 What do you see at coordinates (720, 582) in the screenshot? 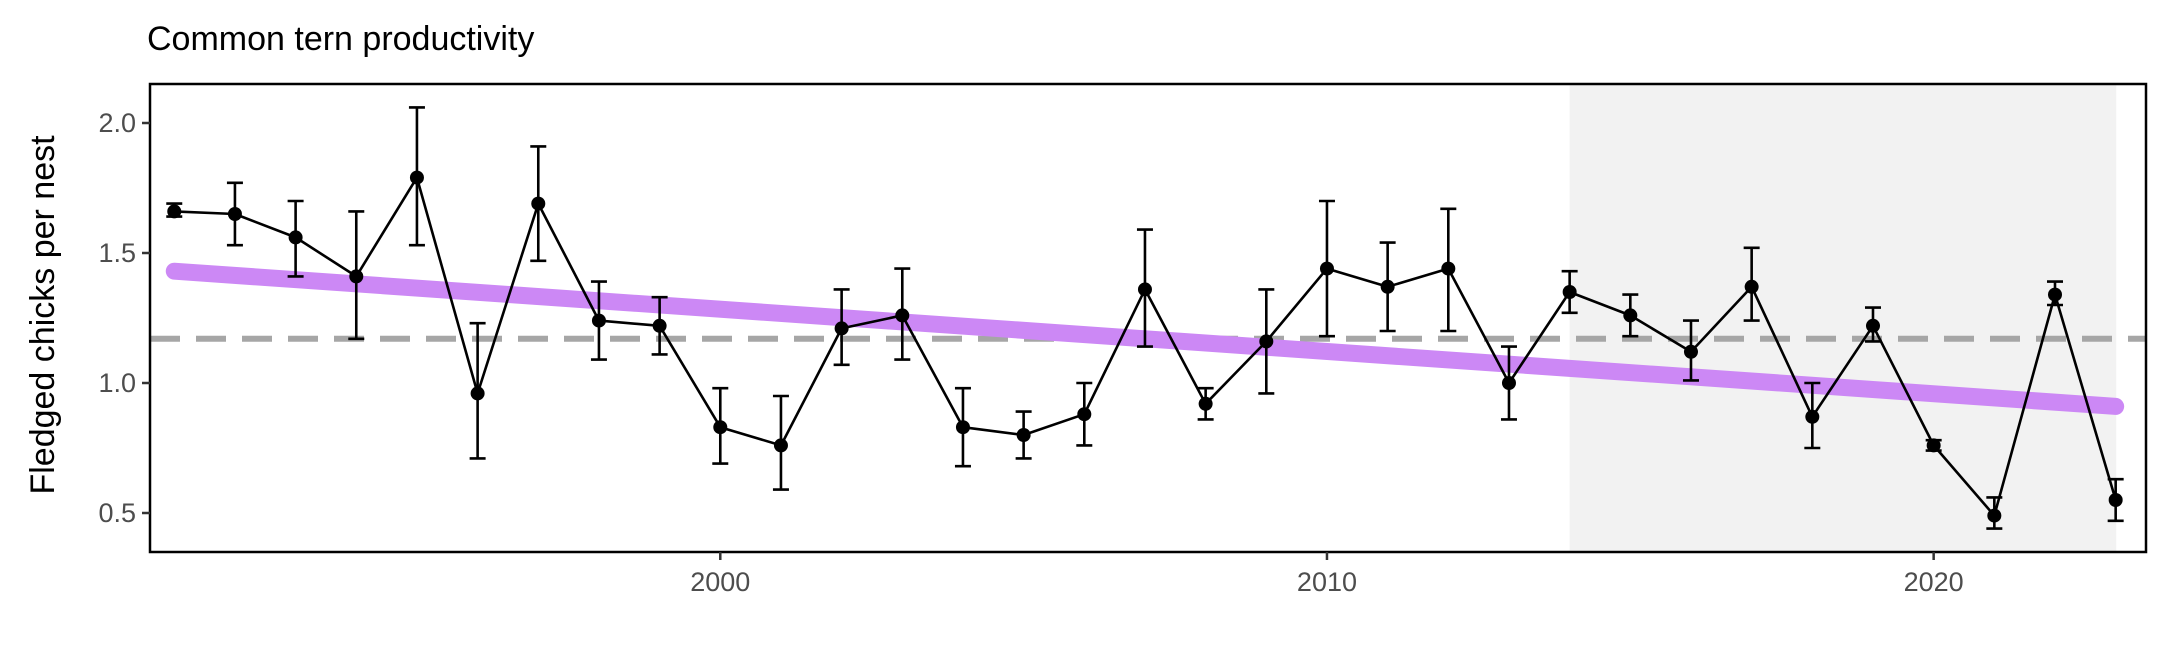
I see `x-tick-label: 2000` at bounding box center [720, 582].